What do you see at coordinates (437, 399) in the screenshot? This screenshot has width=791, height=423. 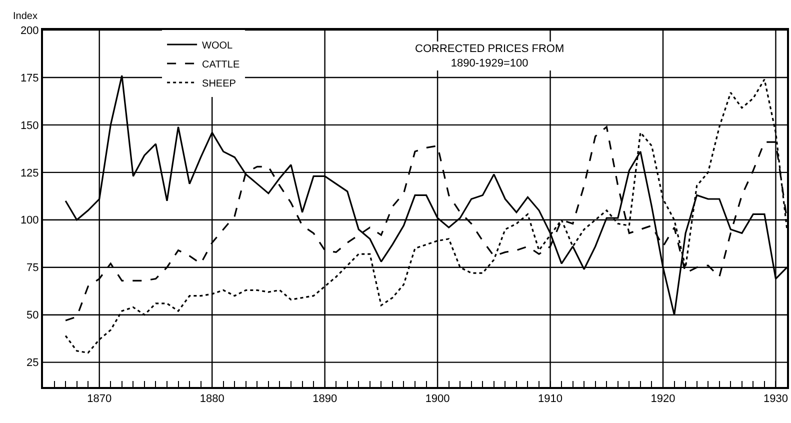 I see `x-tick-label: 1900` at bounding box center [437, 399].